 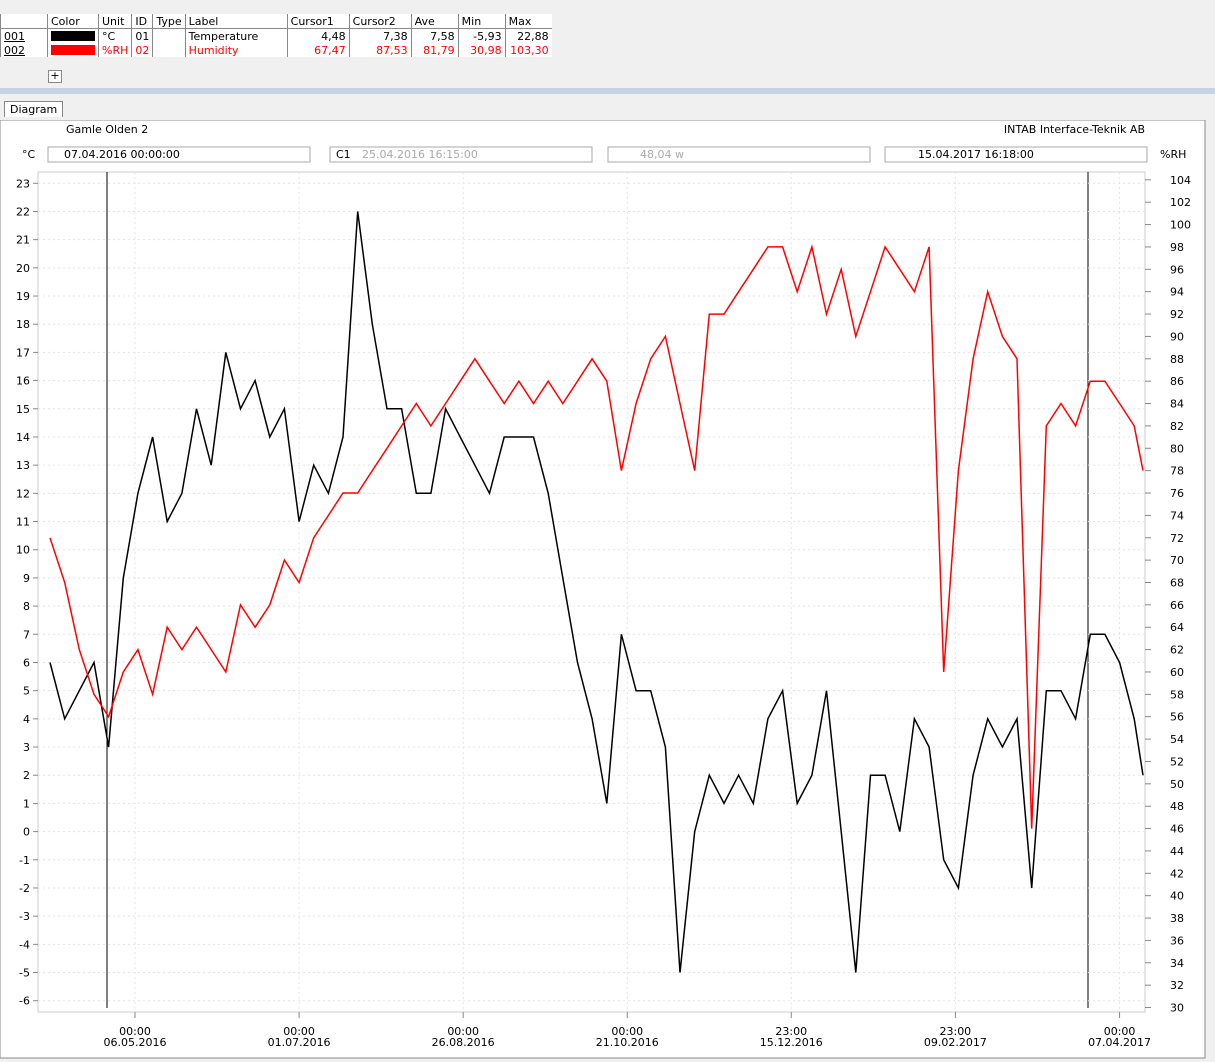 What do you see at coordinates (380, 35) in the screenshot?
I see `table-cell: 7,38` at bounding box center [380, 35].